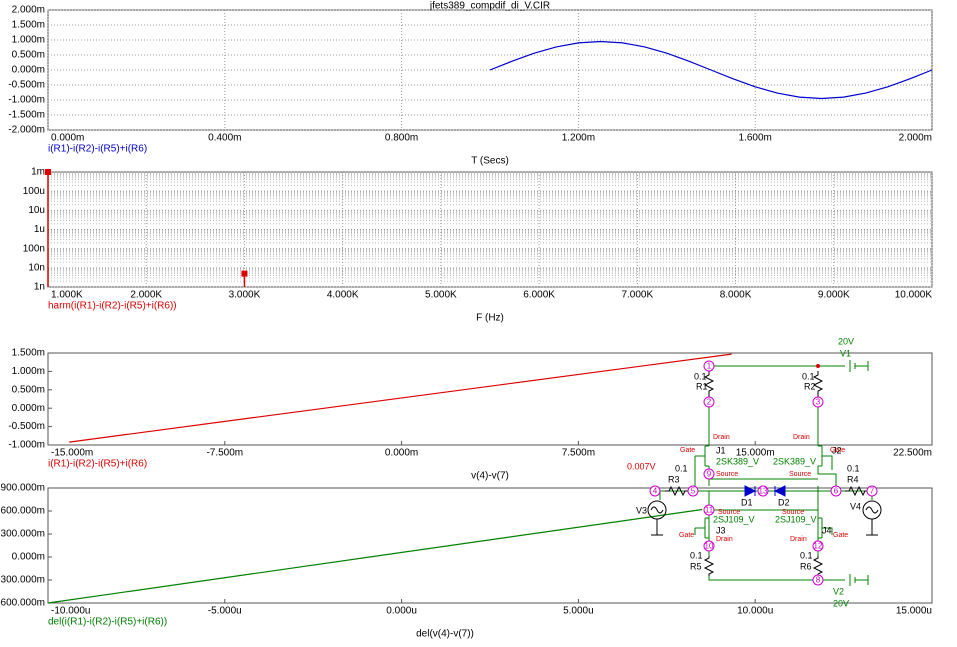  I want to click on x-tick-label: 5.000K, so click(441, 295).